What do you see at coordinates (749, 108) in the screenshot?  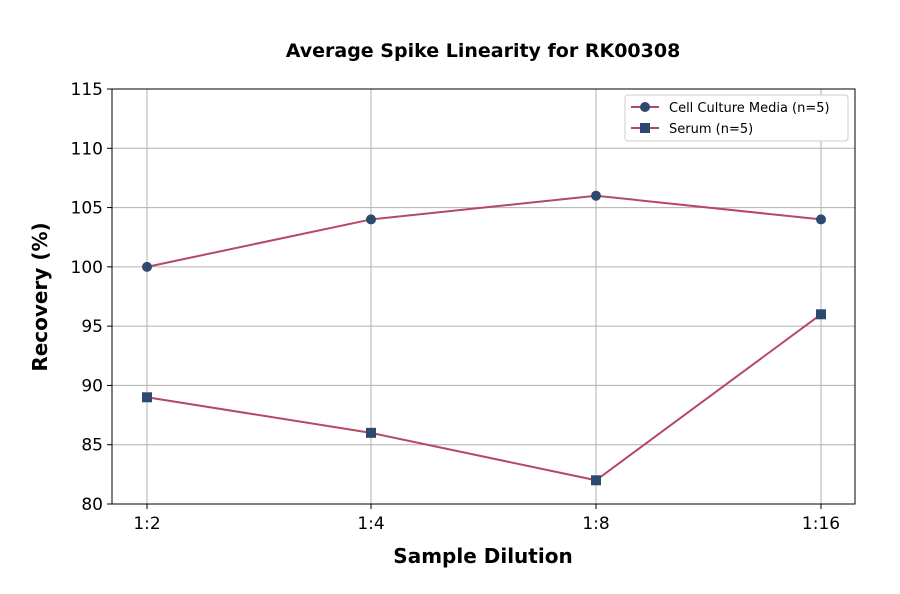 I see `legend-label: Cell Culture Media (n=5)` at bounding box center [749, 108].